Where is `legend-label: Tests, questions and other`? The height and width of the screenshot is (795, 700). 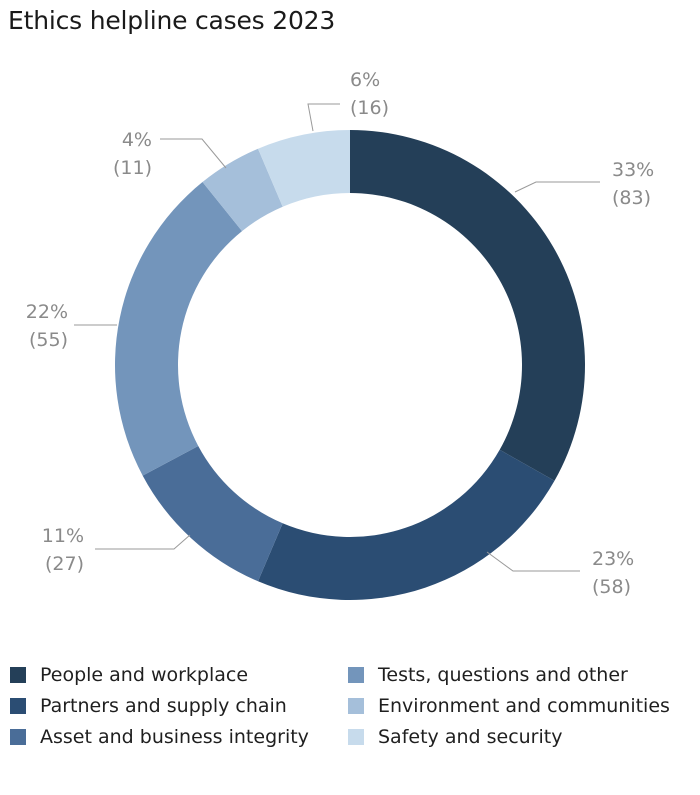
legend-label: Tests, questions and other is located at coordinates (503, 675).